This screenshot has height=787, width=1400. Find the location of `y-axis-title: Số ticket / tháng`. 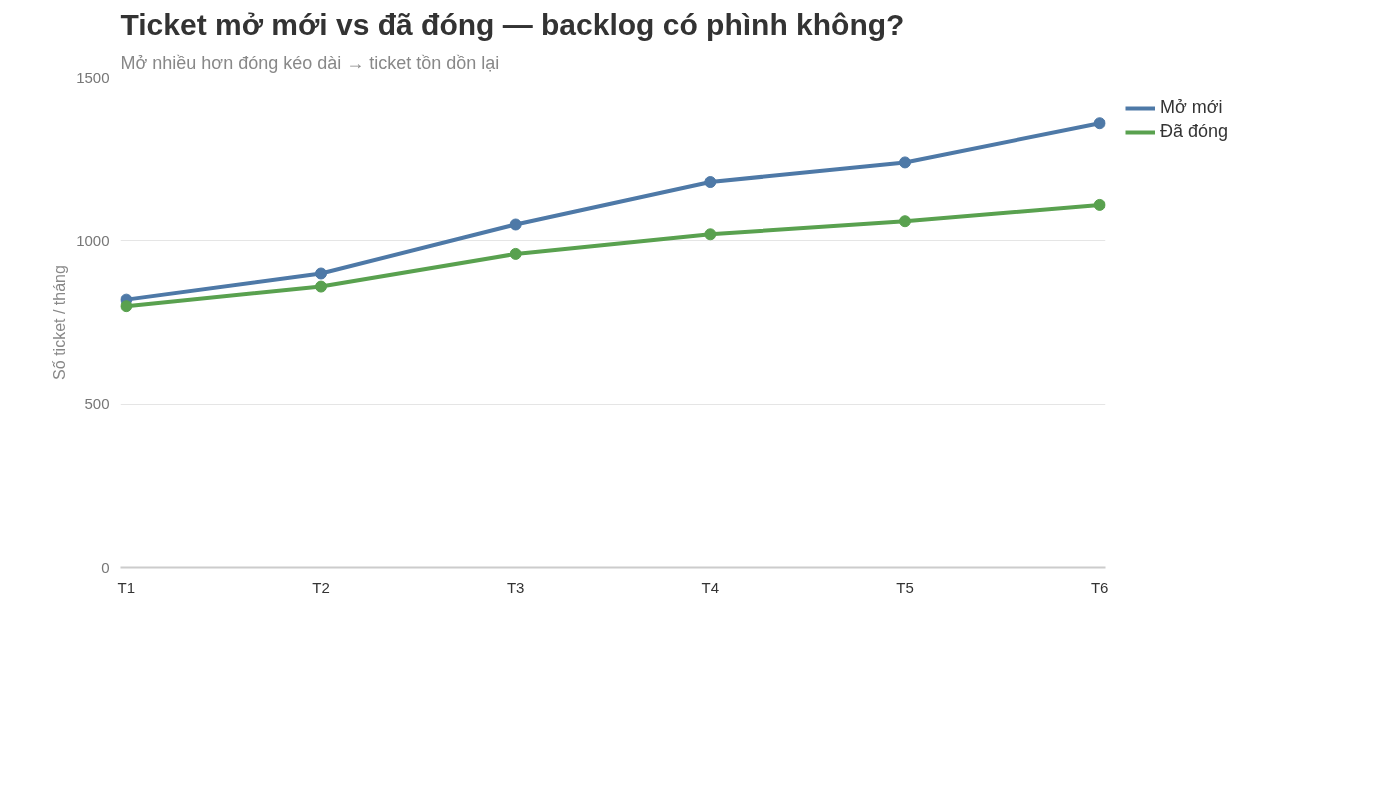

y-axis-title: Số ticket / tháng is located at coordinates (60, 322).